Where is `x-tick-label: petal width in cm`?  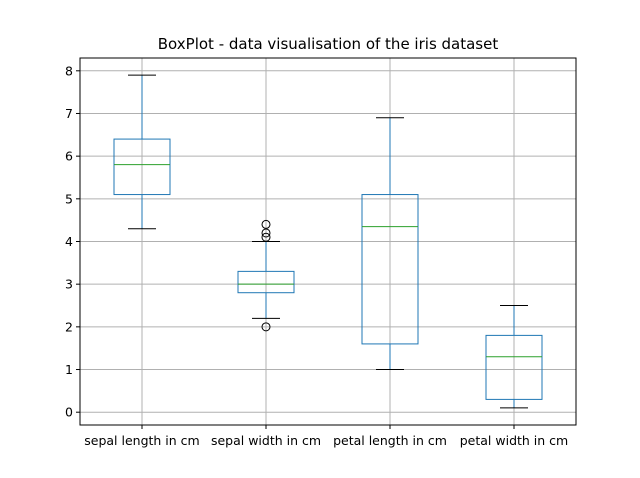
x-tick-label: petal width in cm is located at coordinates (514, 440).